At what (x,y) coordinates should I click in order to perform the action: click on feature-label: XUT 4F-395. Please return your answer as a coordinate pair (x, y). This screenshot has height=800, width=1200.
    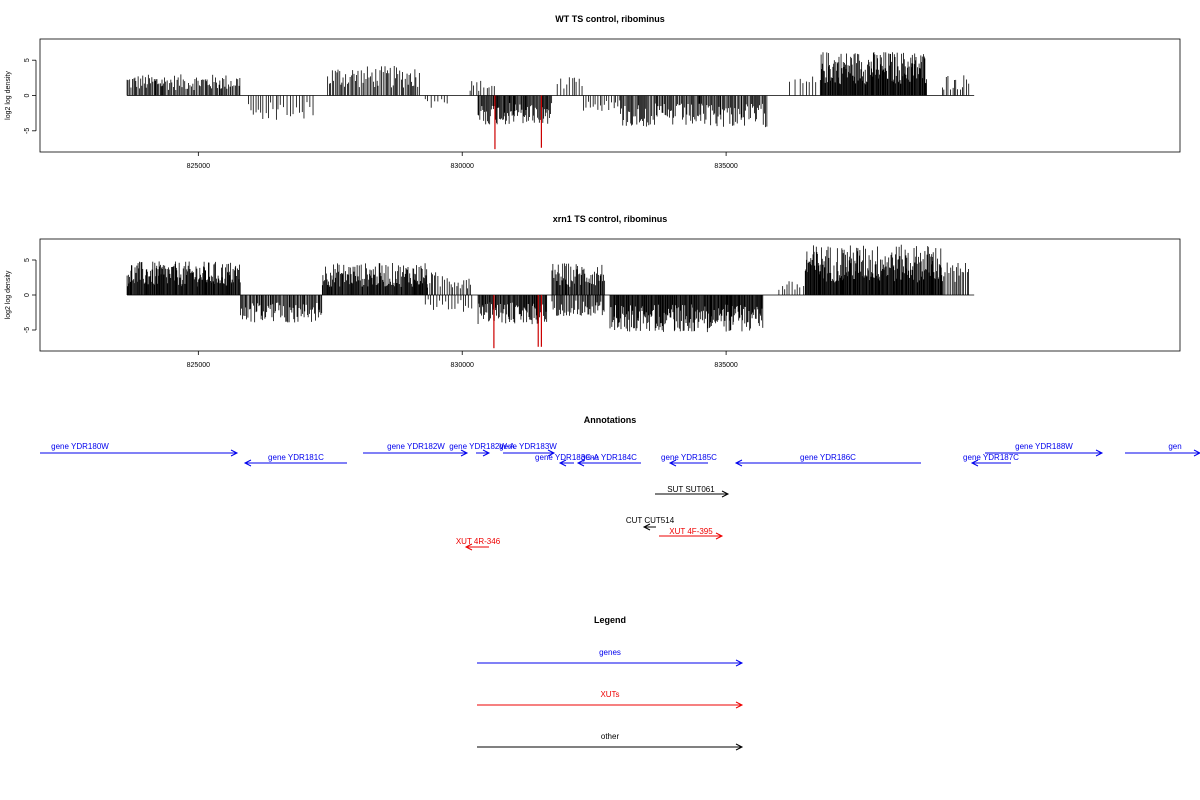
    Looking at the image, I should click on (691, 531).